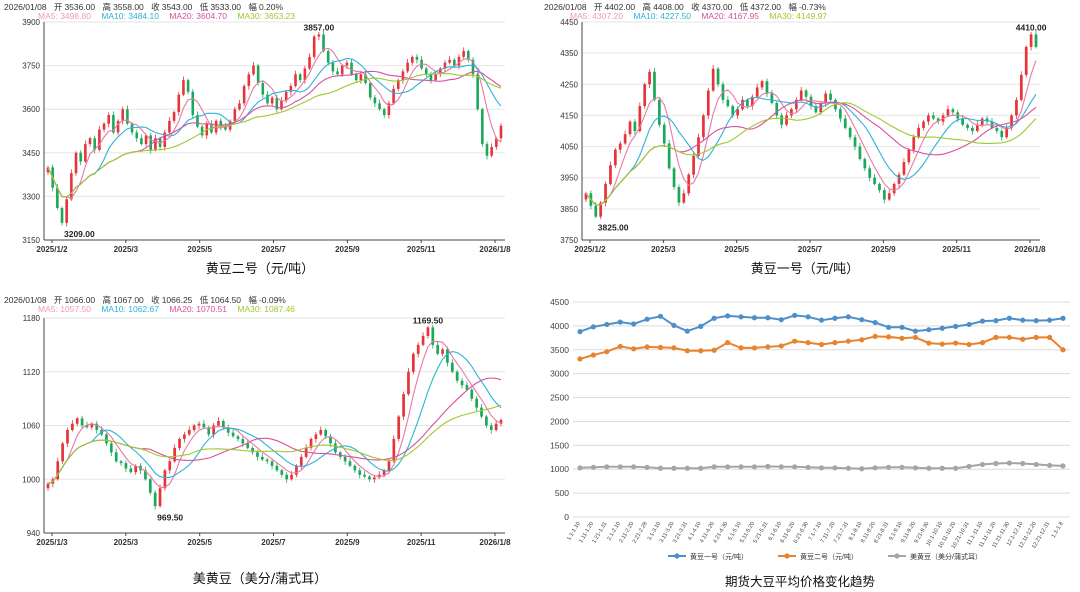  What do you see at coordinates (566, 517) in the screenshot?
I see `y-tick-label: 0` at bounding box center [566, 517].